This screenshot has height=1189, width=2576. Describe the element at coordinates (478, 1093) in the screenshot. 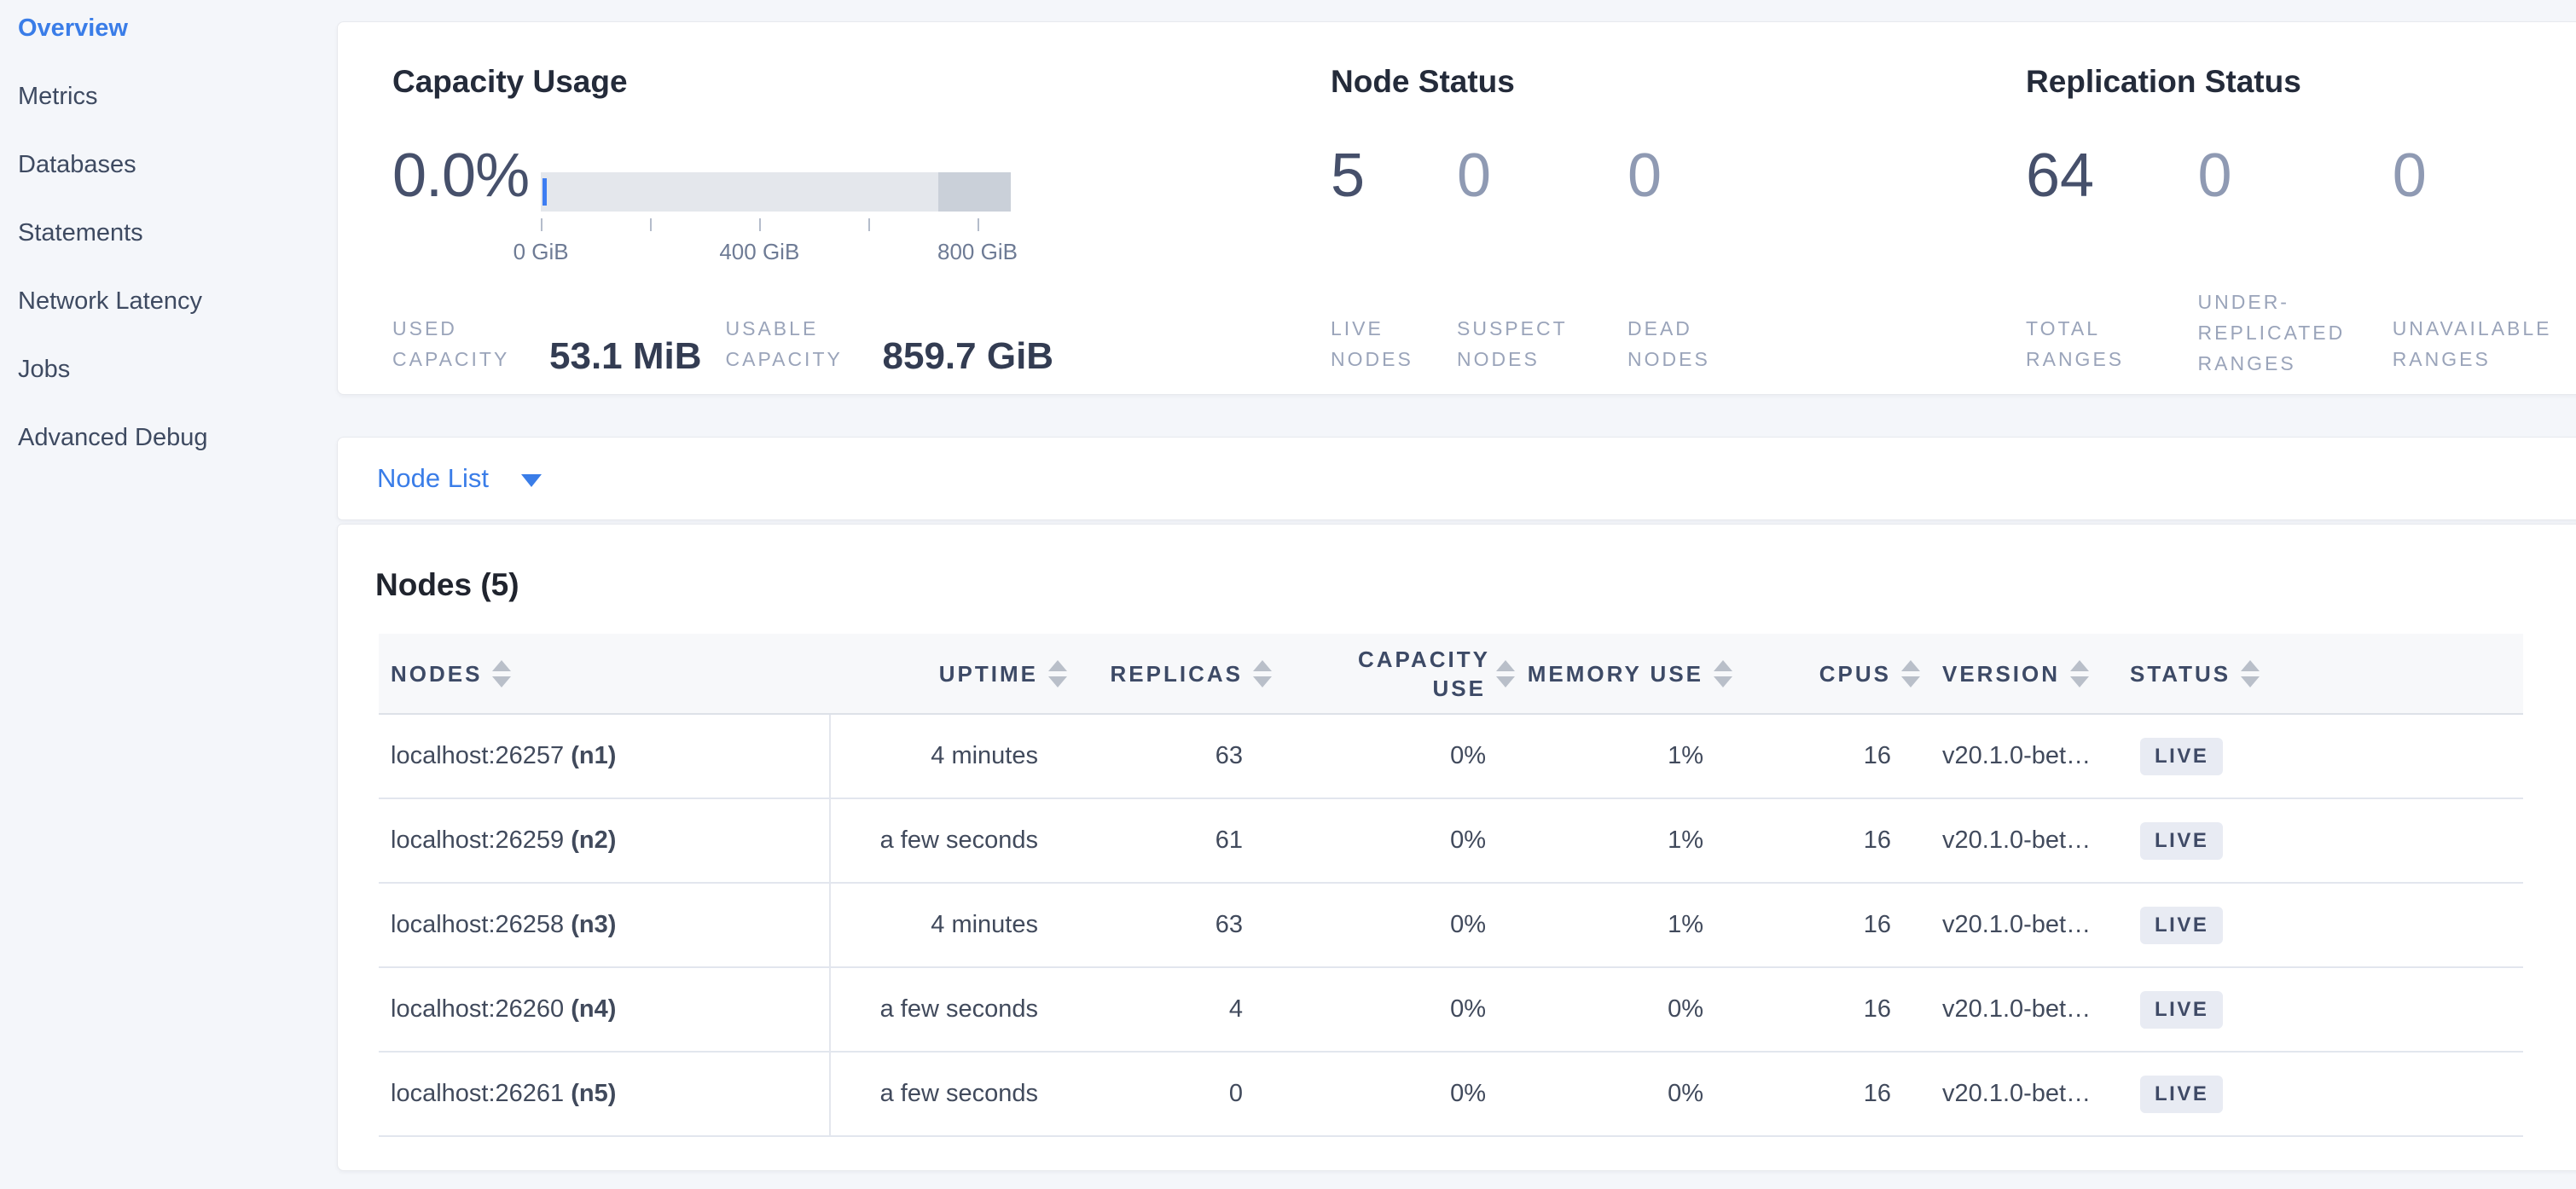

I see `node-address: localhost:26261` at that location.